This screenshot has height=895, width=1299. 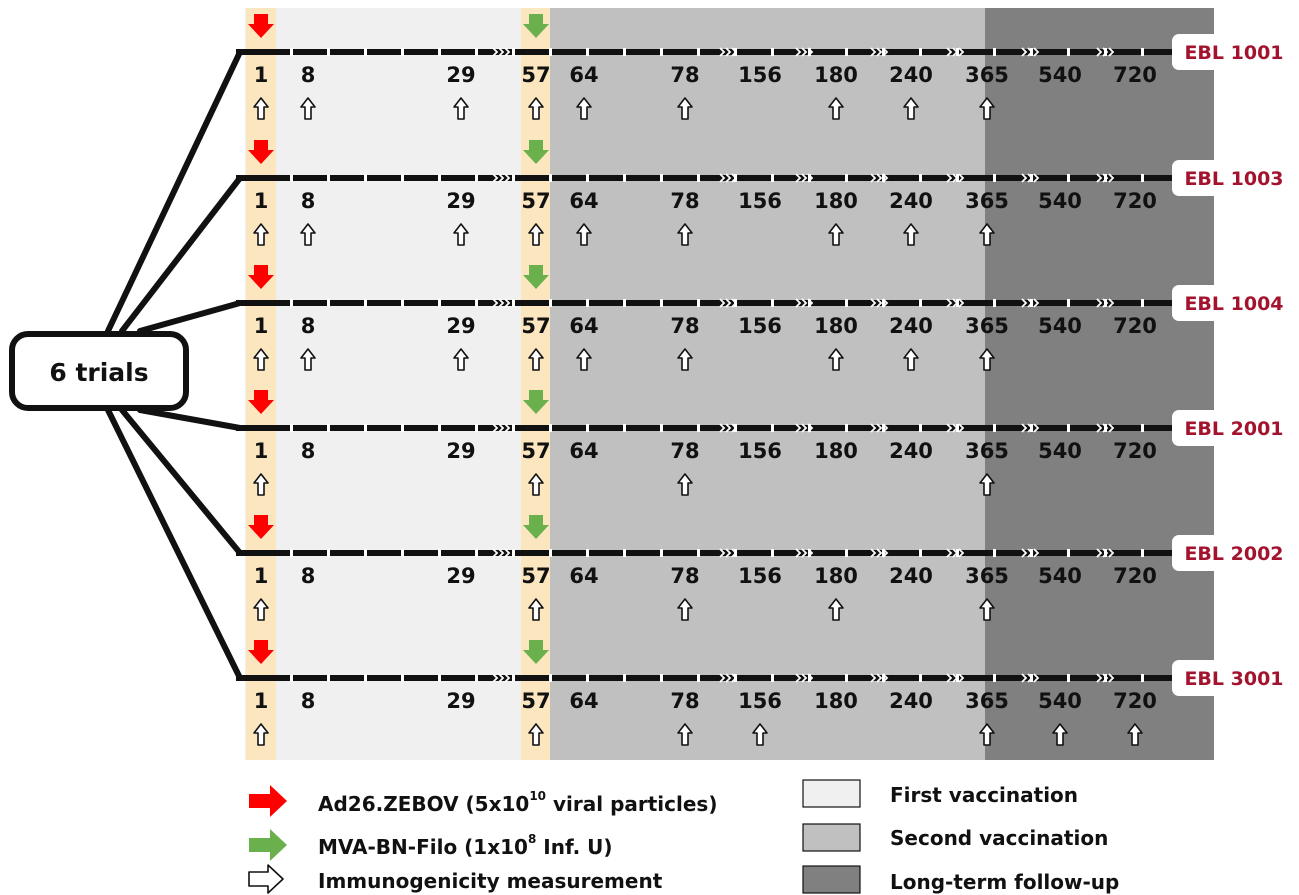 I want to click on trial-label: EBL 1003, so click(x=1233, y=179).